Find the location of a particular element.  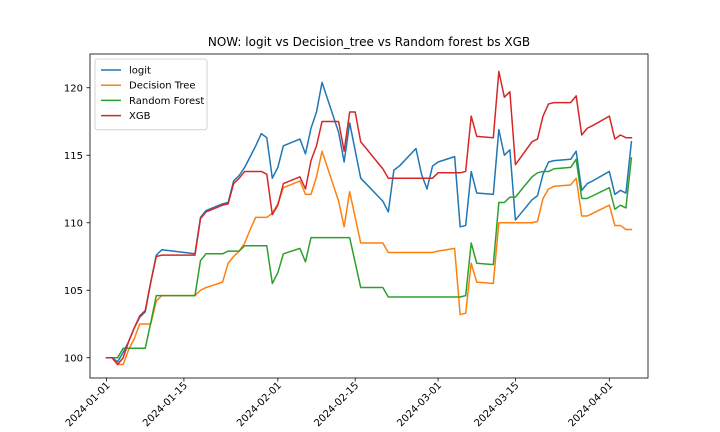

legend-label-3: XGB is located at coordinates (140, 116).